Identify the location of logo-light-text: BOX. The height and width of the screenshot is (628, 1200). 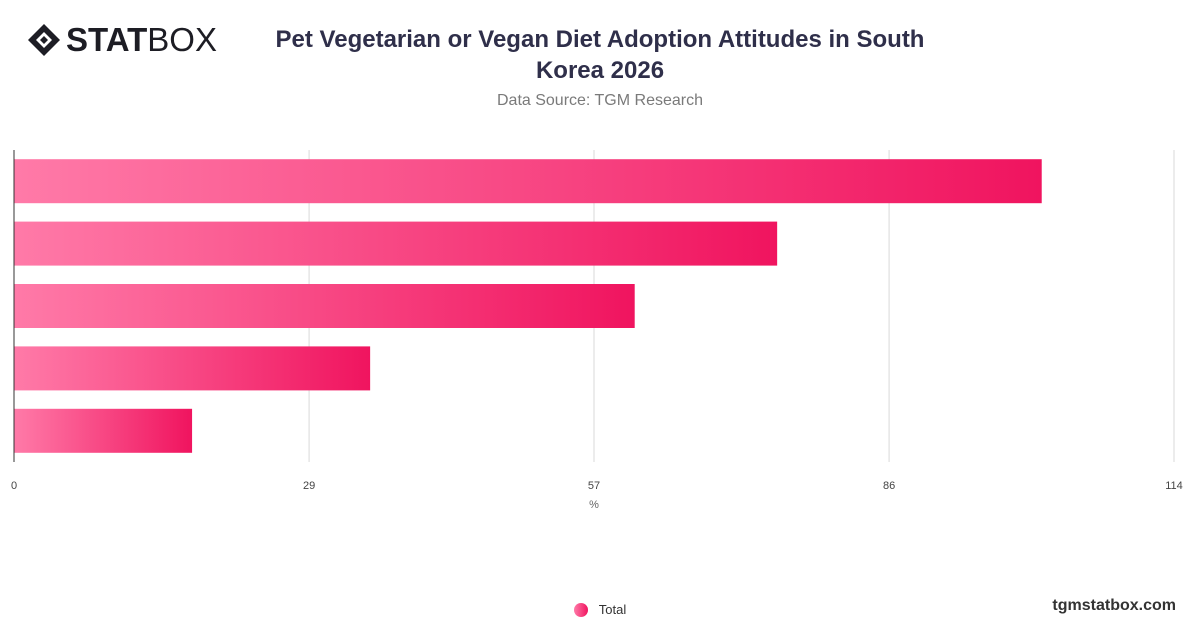
(182, 39).